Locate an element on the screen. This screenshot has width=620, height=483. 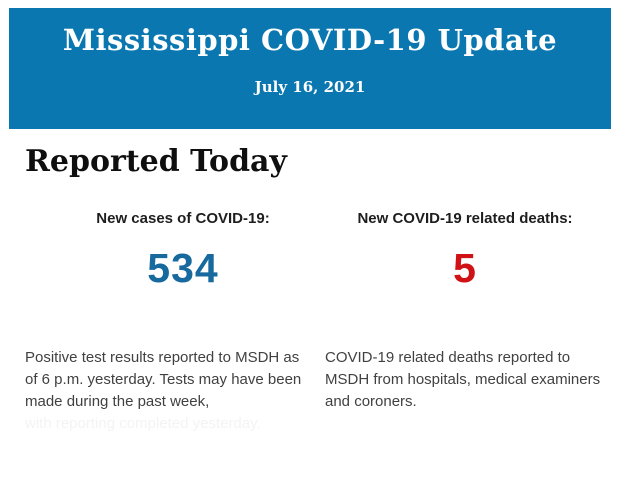
section-heading: Reported Today is located at coordinates (156, 161).